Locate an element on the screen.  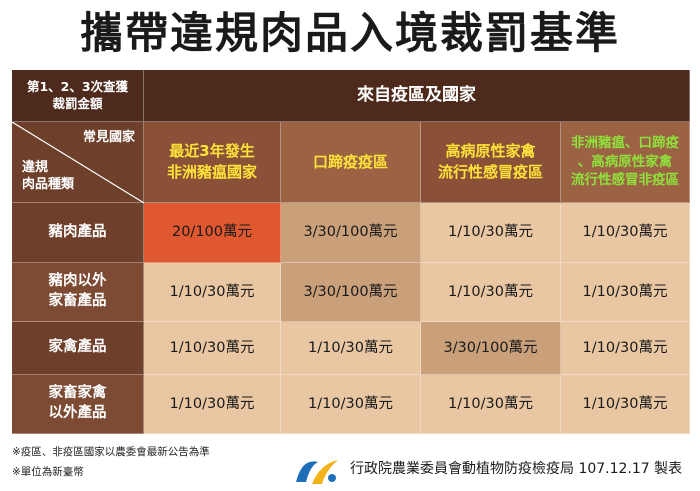
column-header-fmd: 口蹄疫疫區 is located at coordinates (351, 162).